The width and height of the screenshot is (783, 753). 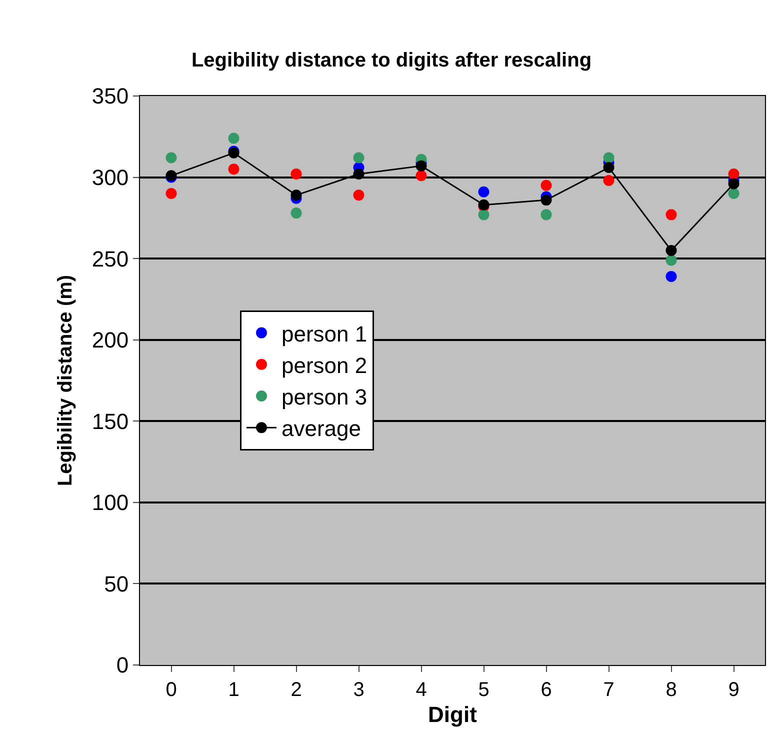 What do you see at coordinates (358, 690) in the screenshot?
I see `x-tick-label: 3` at bounding box center [358, 690].